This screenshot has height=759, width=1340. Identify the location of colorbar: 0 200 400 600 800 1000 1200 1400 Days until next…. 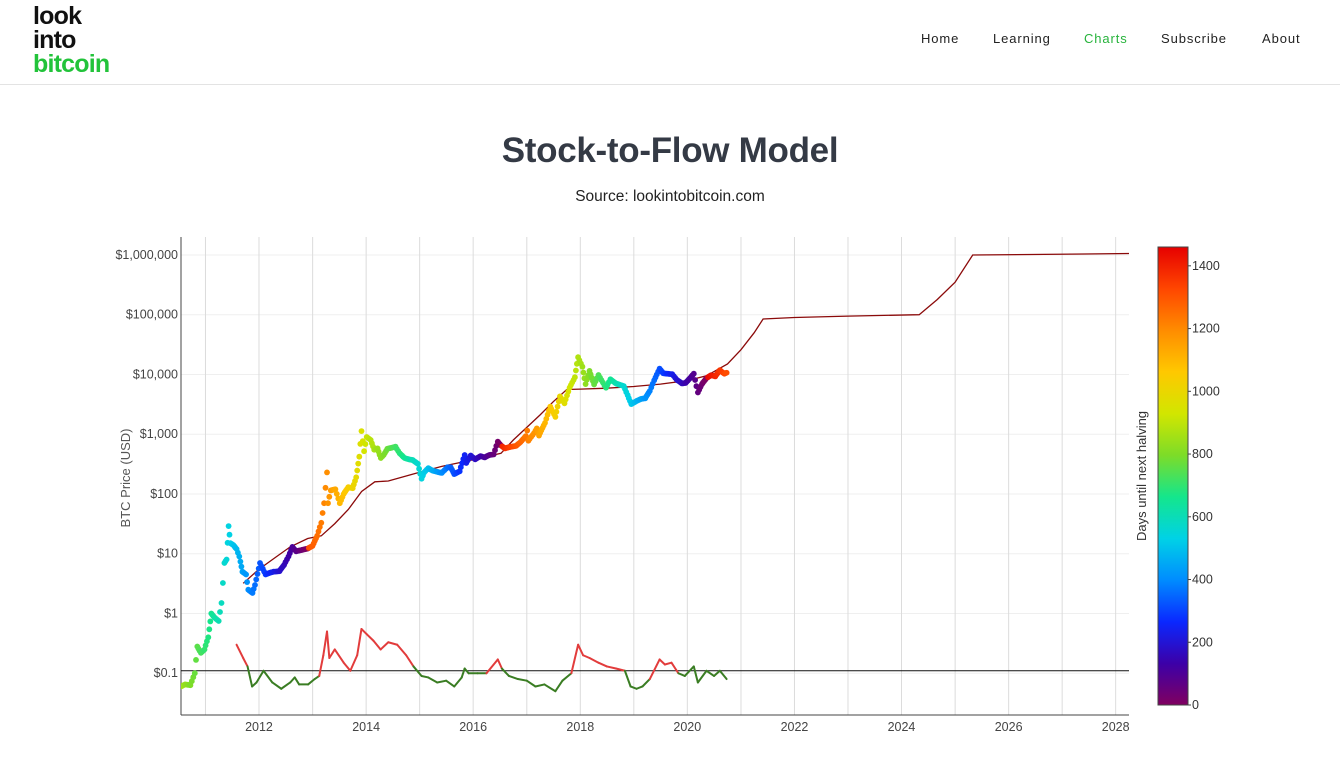
(1177, 479).